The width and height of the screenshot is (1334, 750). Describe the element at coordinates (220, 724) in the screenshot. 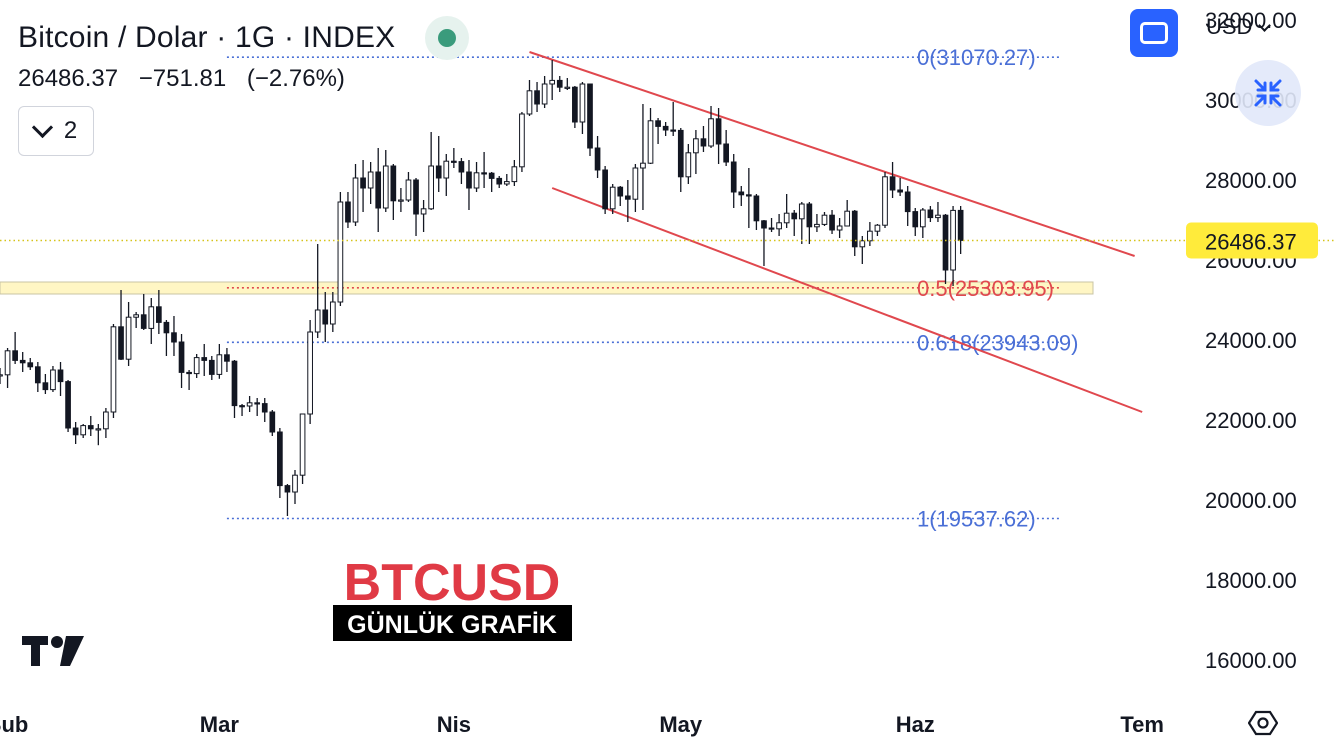

I see `time-tick-label: Mar` at that location.